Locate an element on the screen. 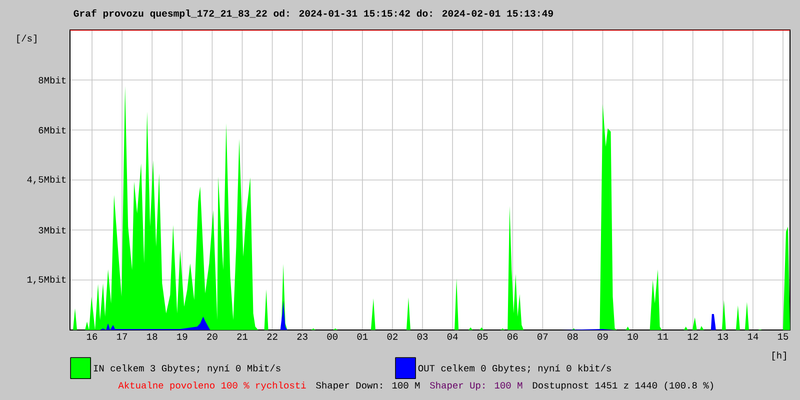 The image size is (800, 400). x-tick-label: 06 is located at coordinates (513, 336).